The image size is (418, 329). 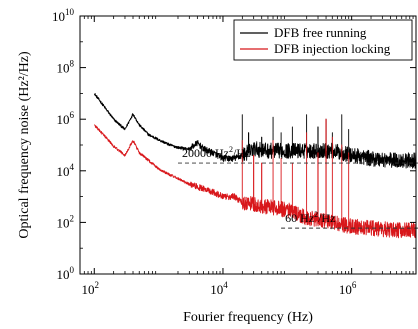 I want to click on annotation-label: 60 Hz2/Hz, so click(x=310, y=217).